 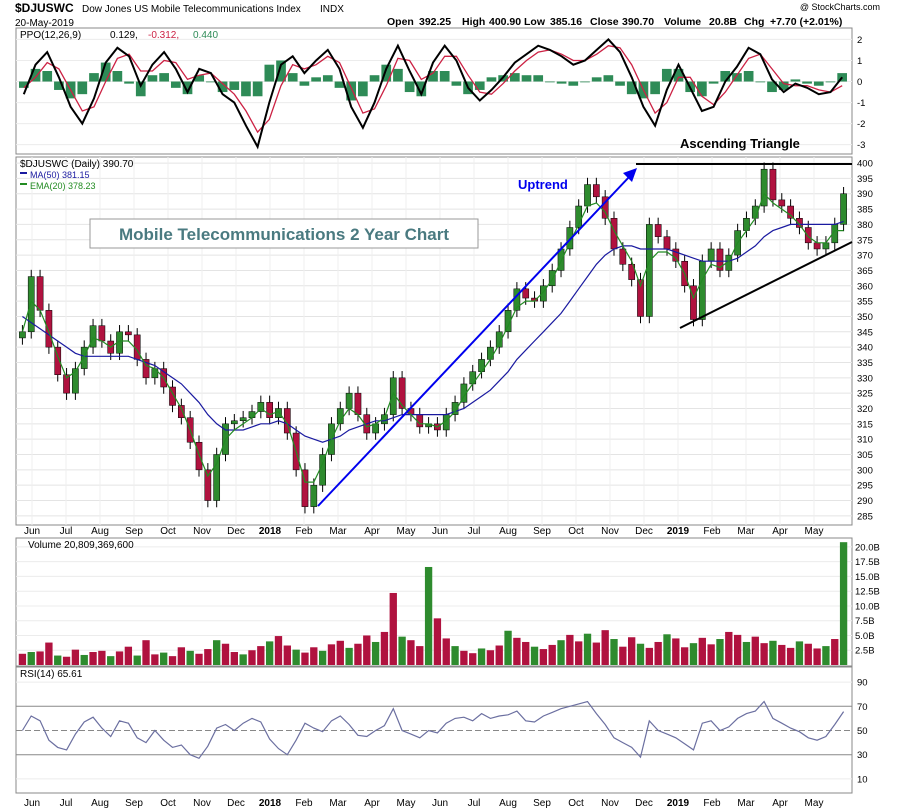 I want to click on x-tick-label-bottom: Mar, so click(x=746, y=803).